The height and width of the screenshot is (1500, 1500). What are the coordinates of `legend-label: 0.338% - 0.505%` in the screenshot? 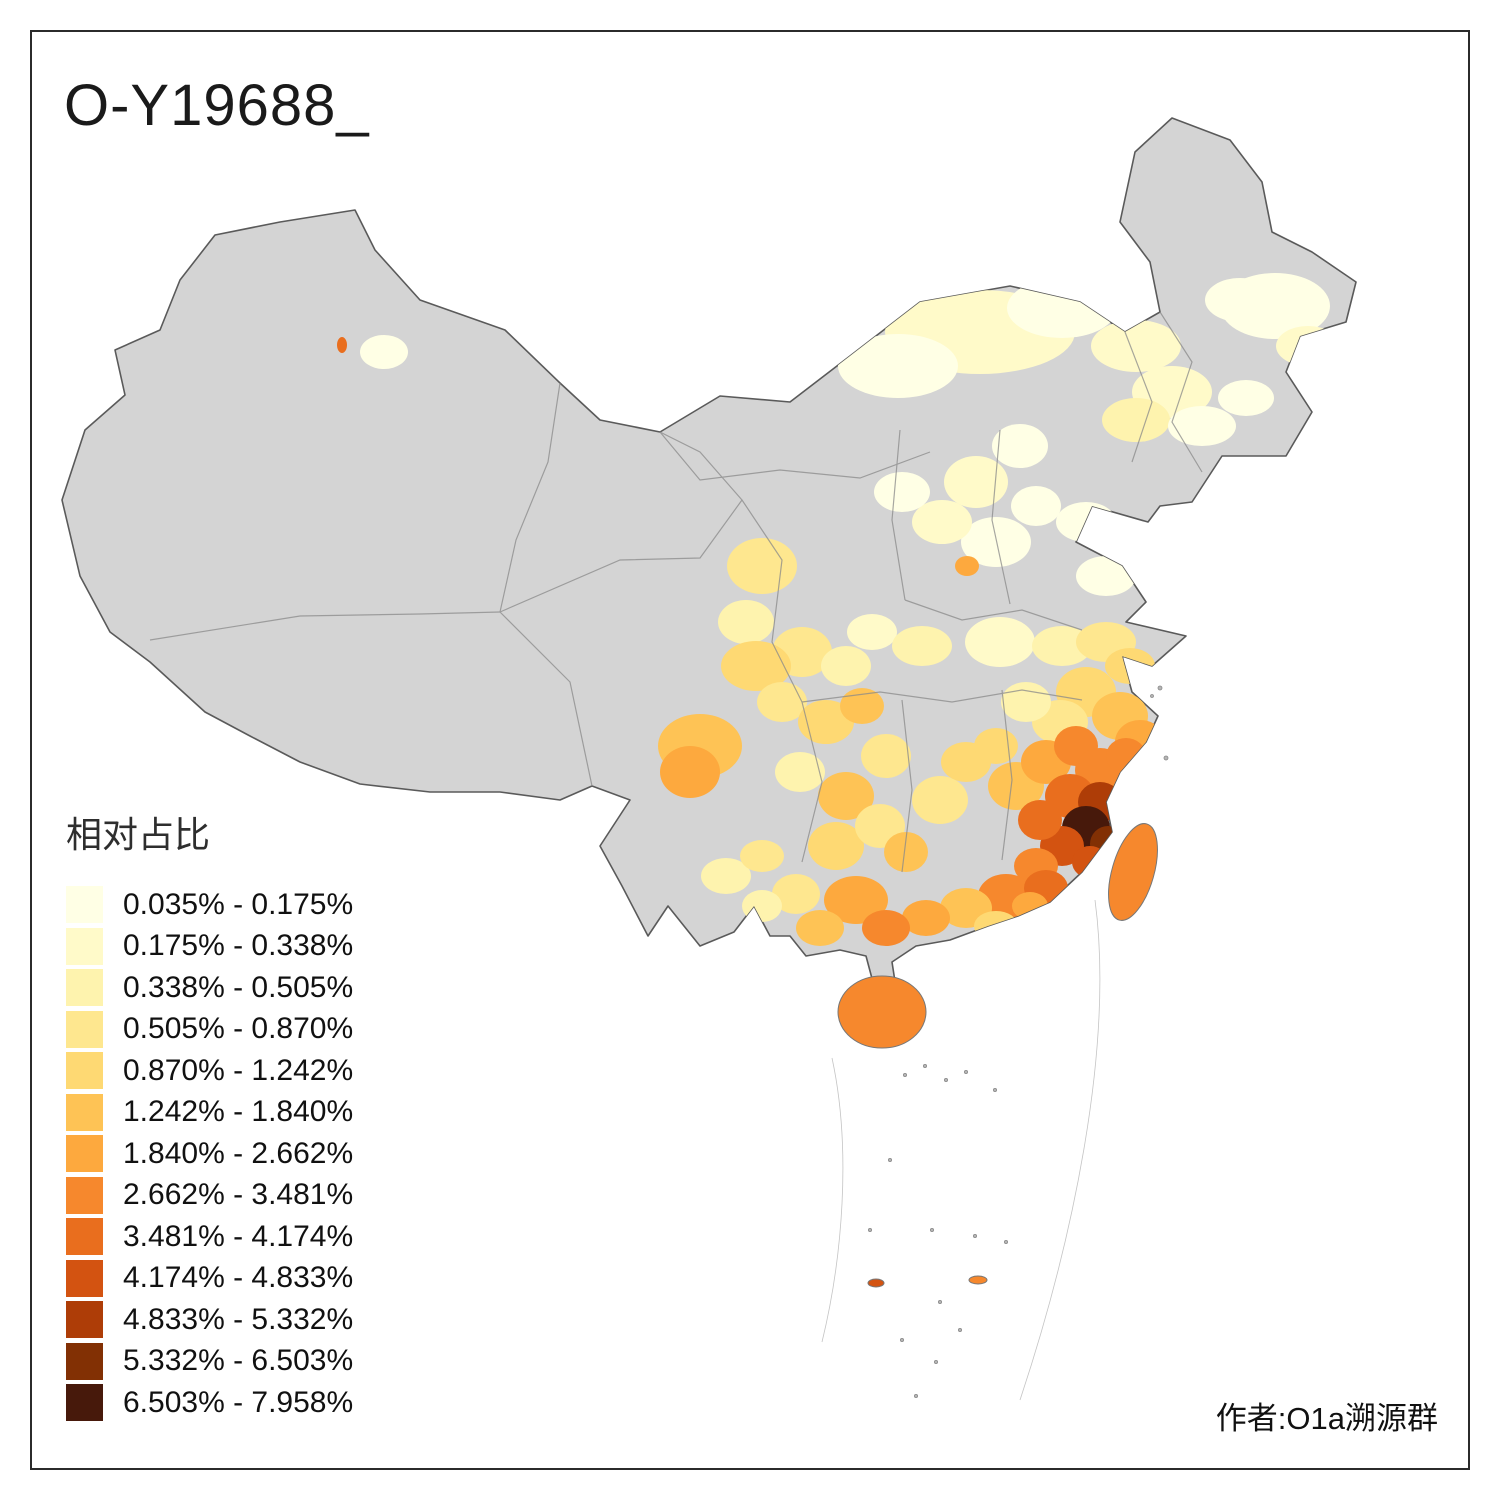 It's located at (238, 987).